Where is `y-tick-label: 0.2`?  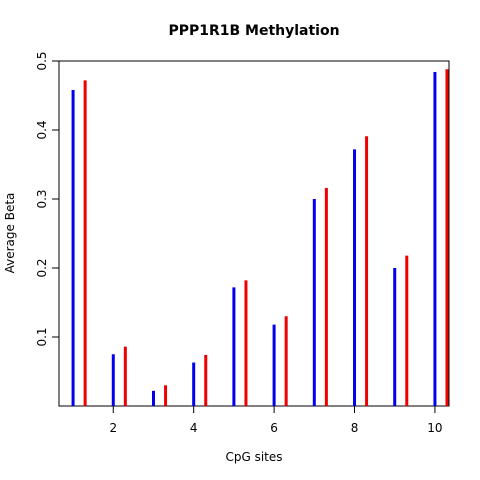 y-tick-label: 0.2 is located at coordinates (42, 267).